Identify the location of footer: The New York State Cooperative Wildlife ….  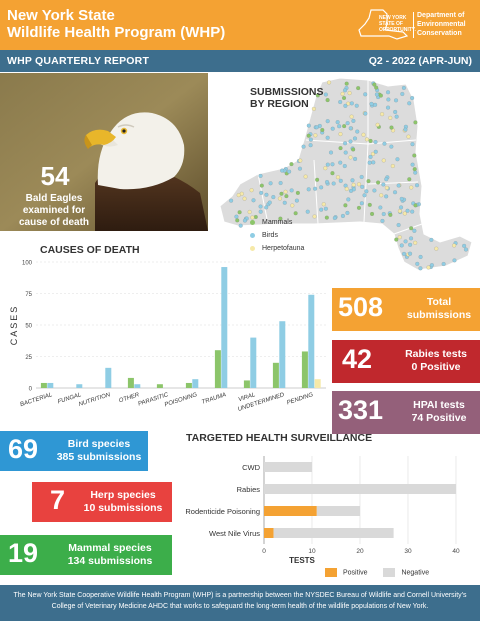
(240, 603).